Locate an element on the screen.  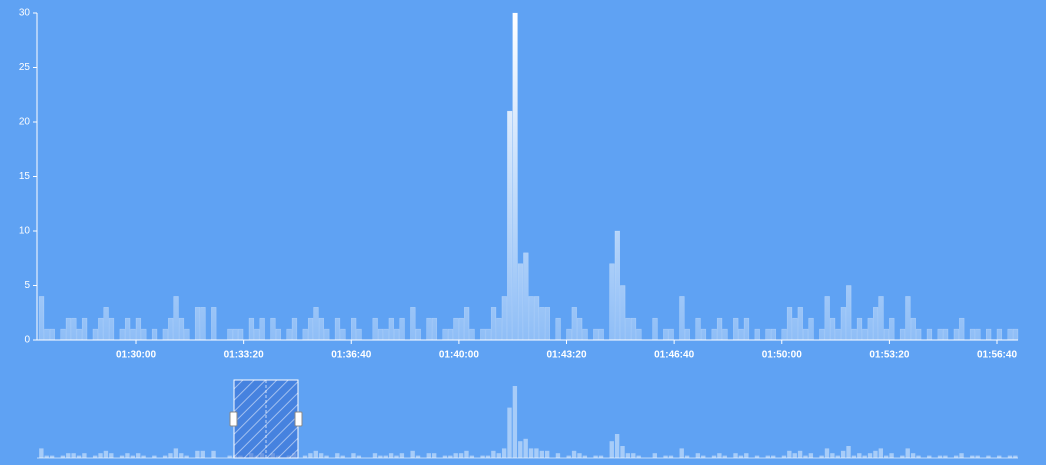
x-tick-label: 01:46:40 is located at coordinates (674, 355).